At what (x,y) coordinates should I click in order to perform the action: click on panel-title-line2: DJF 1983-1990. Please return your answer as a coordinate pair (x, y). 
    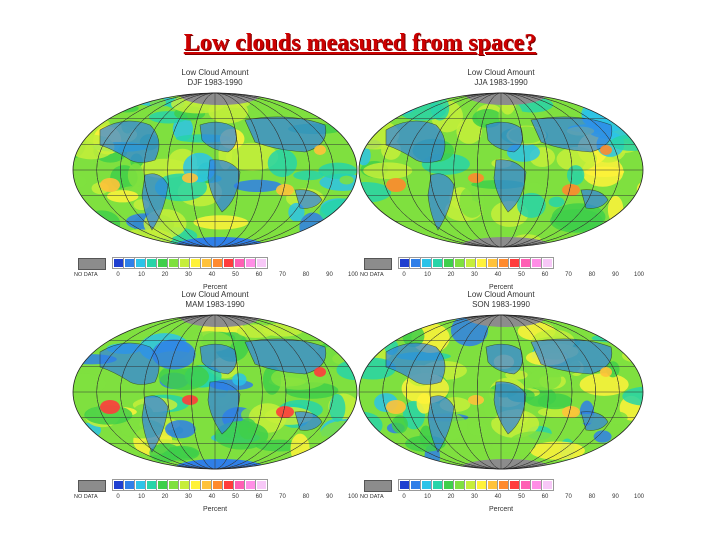
    Looking at the image, I should click on (215, 82).